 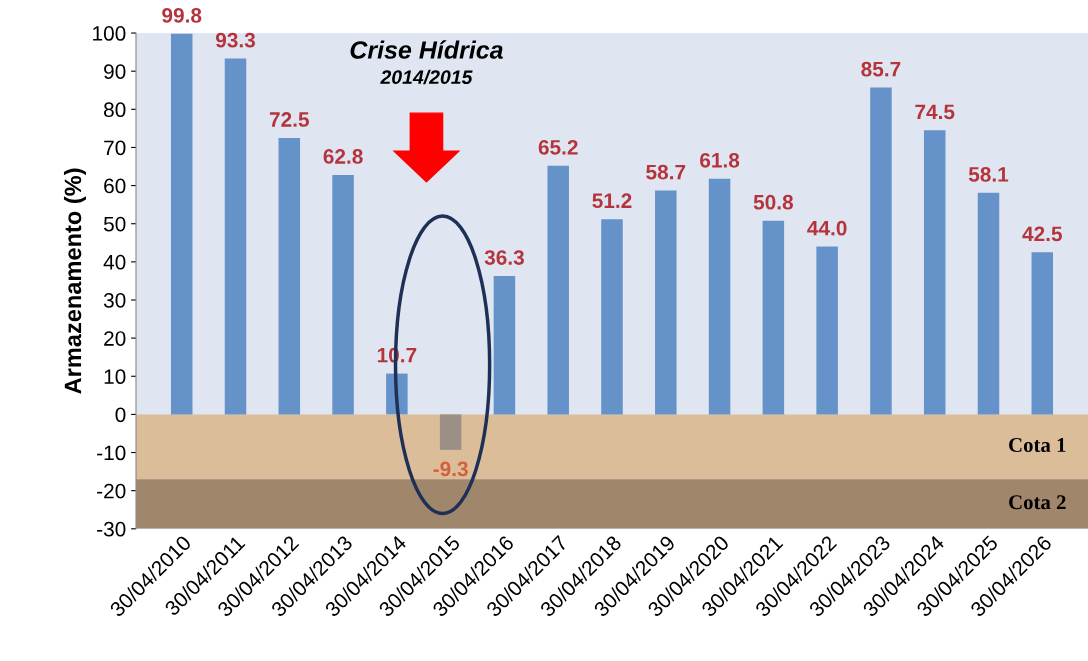 I want to click on y-tick-label: 50, so click(x=114, y=224).